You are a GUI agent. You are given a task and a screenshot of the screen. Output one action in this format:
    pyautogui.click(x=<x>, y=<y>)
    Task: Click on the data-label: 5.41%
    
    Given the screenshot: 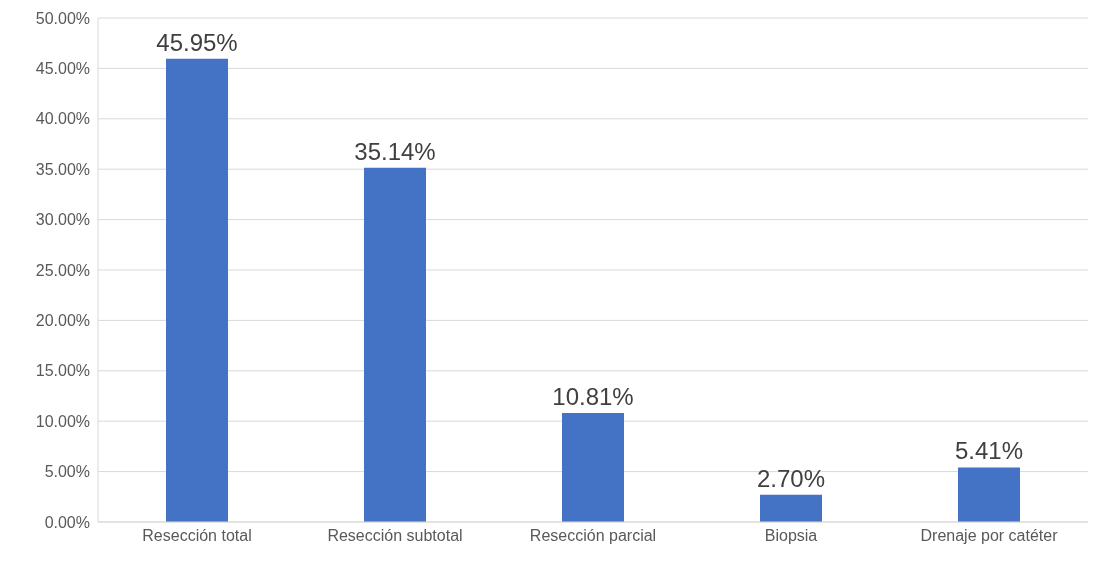 What is the action you would take?
    pyautogui.click(x=989, y=451)
    